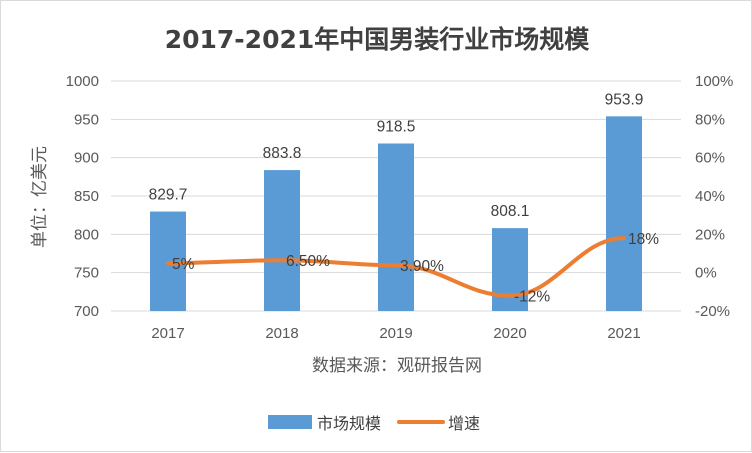 The image size is (752, 453). Describe the element at coordinates (82, 81) in the screenshot. I see `y-left-tick-label: 1000` at that location.